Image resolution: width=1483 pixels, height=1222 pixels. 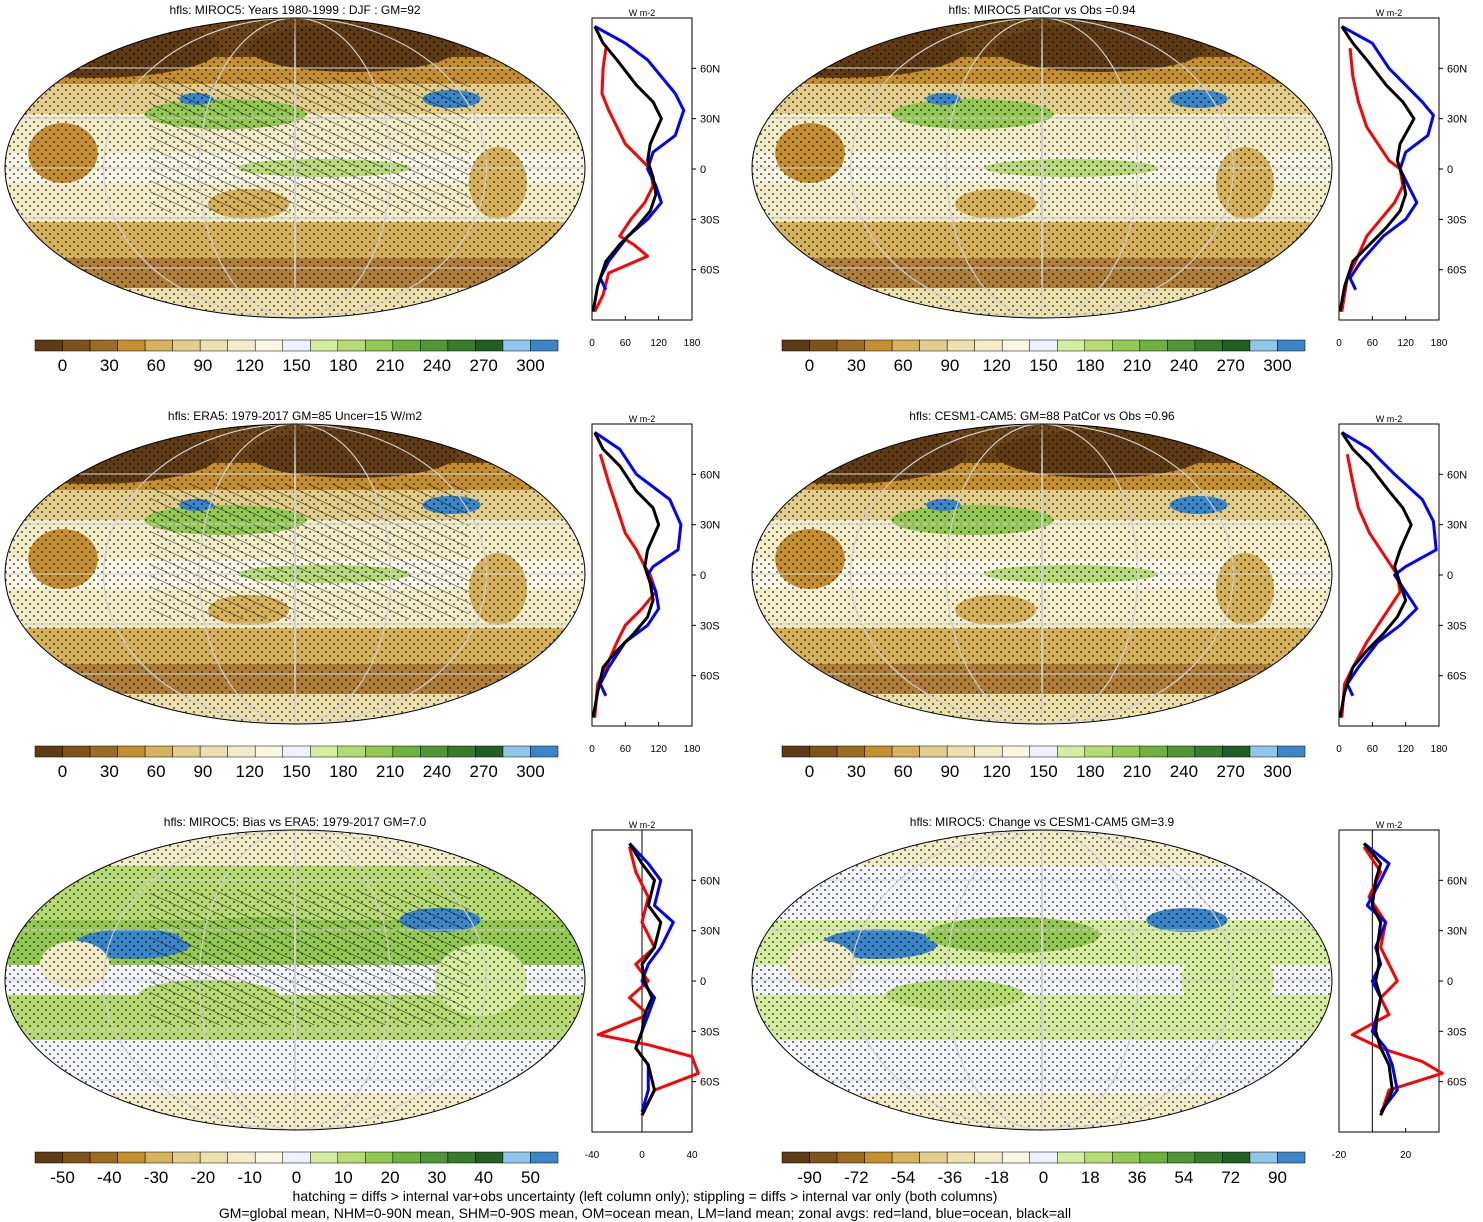 I want to click on colorbar-tick: -40, so click(x=109, y=1177).